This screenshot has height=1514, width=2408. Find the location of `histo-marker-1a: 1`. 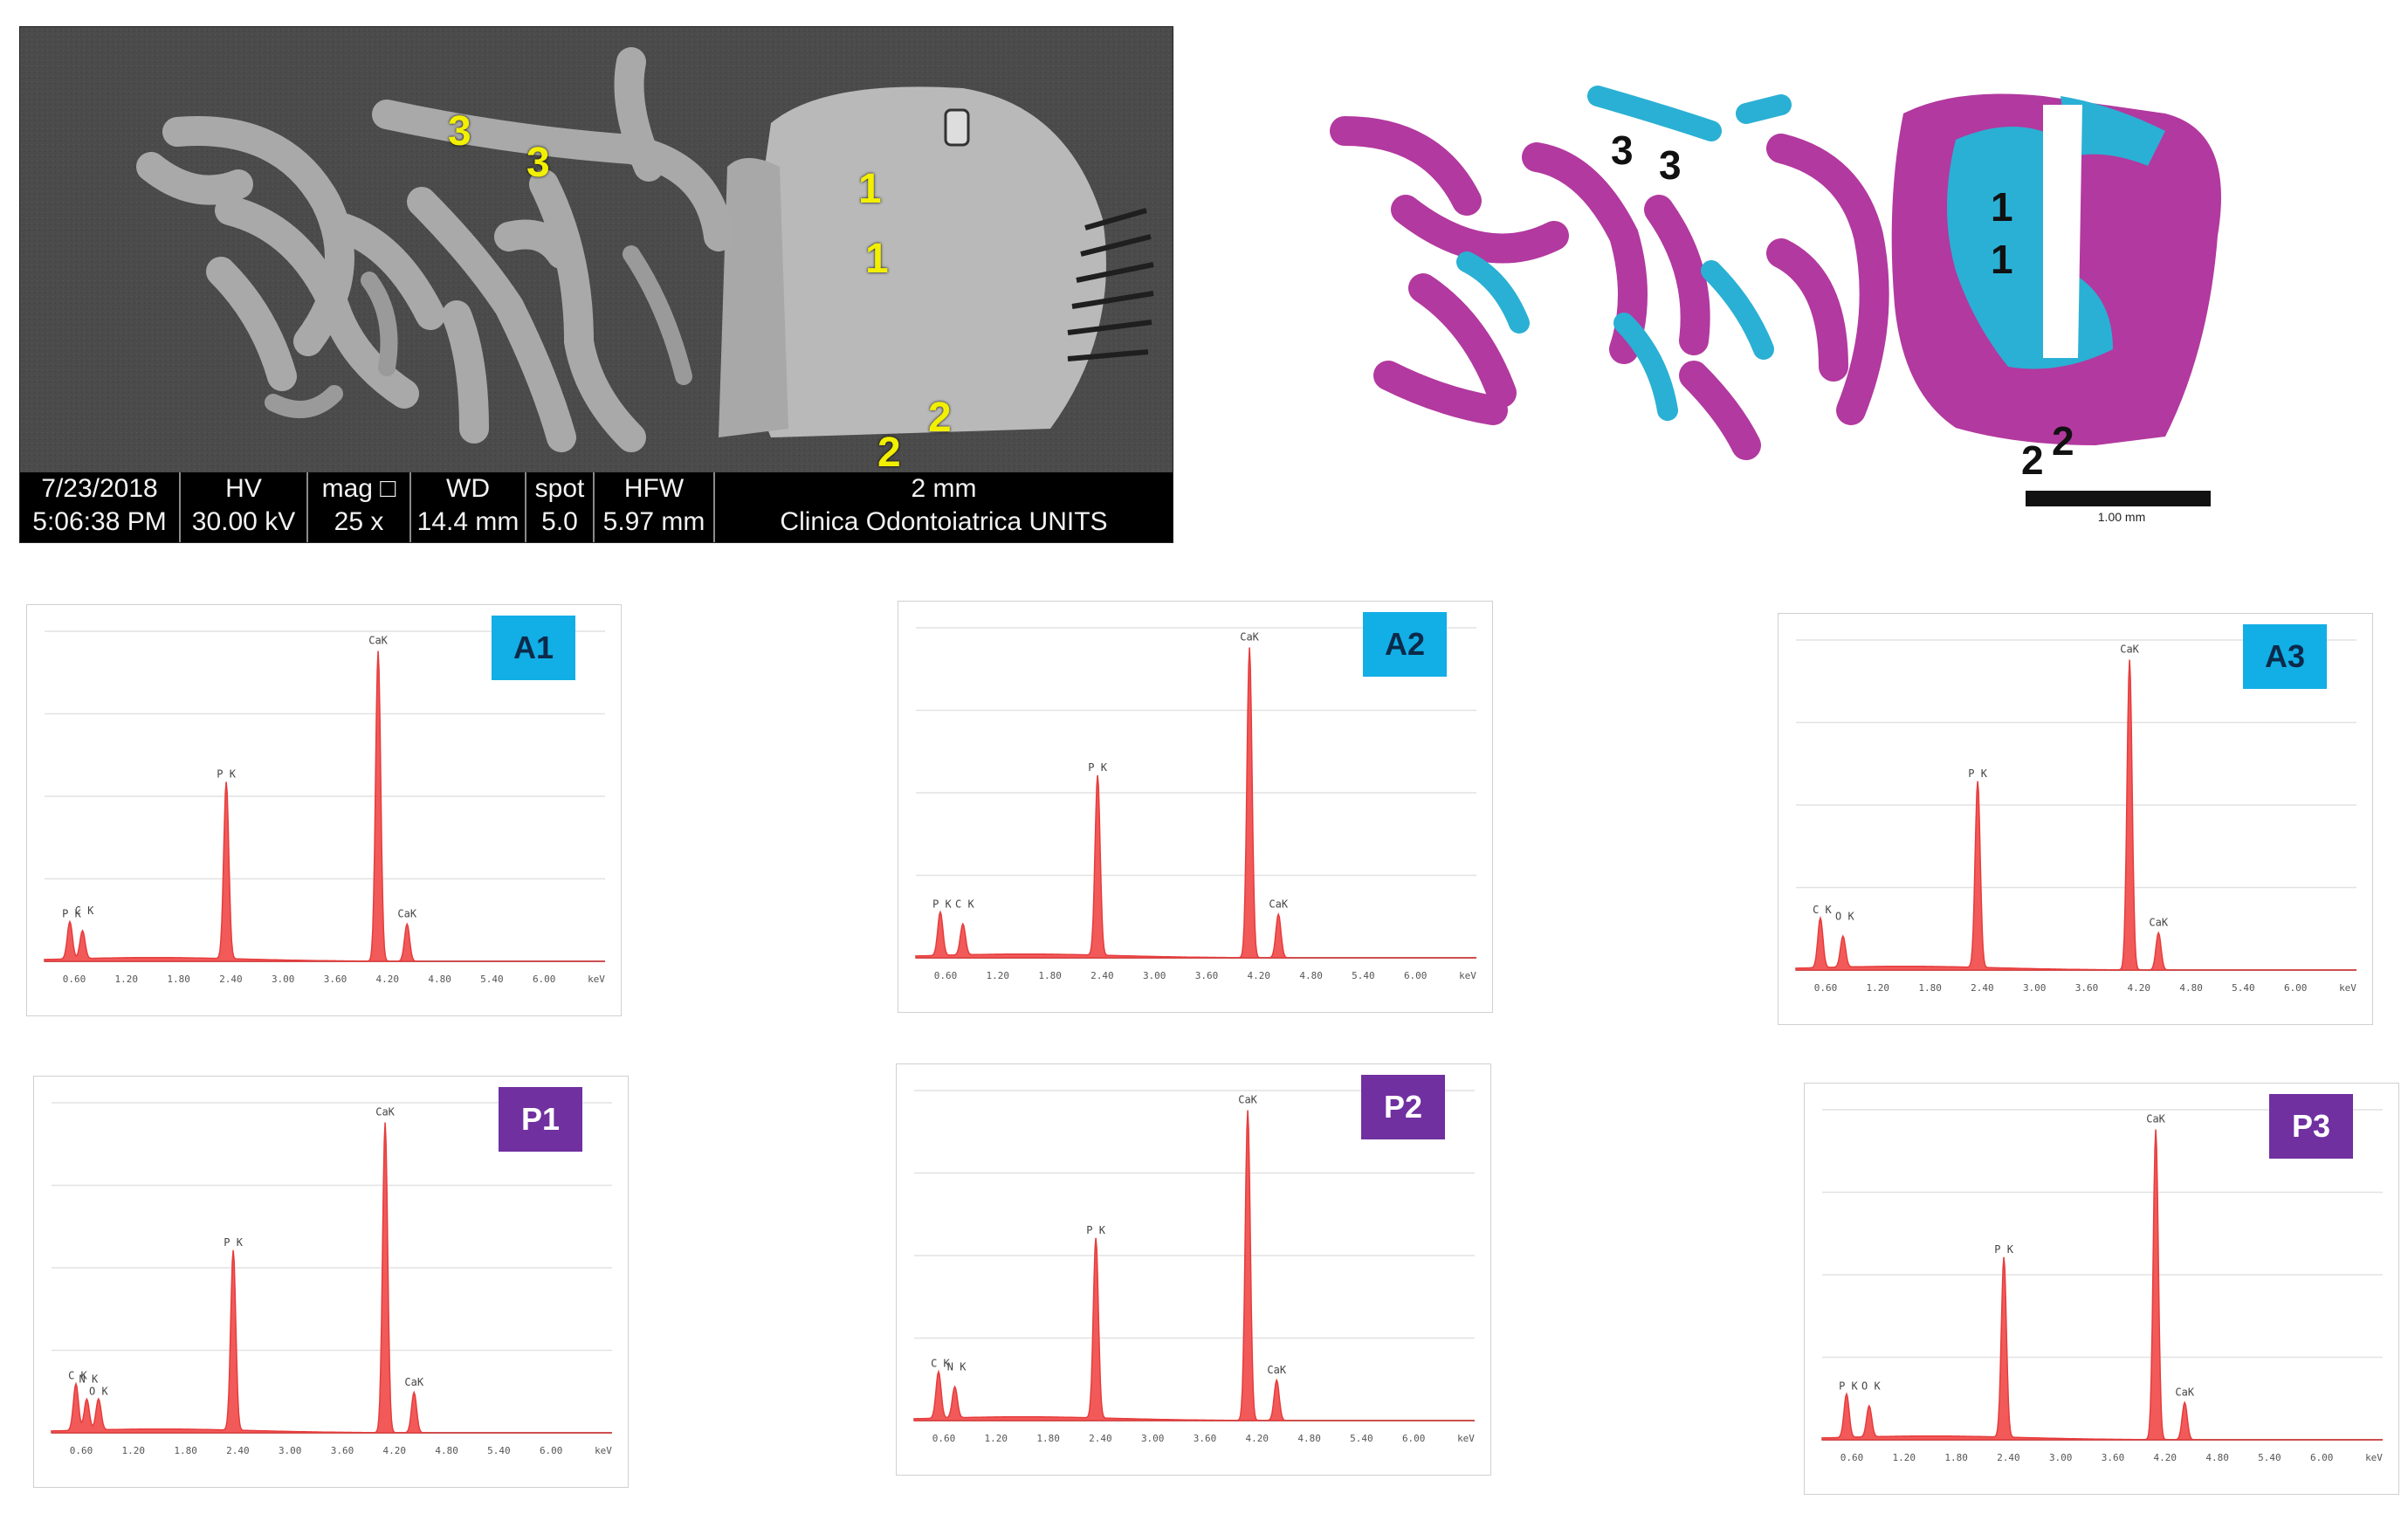

histo-marker-1a: 1 is located at coordinates (2002, 207).